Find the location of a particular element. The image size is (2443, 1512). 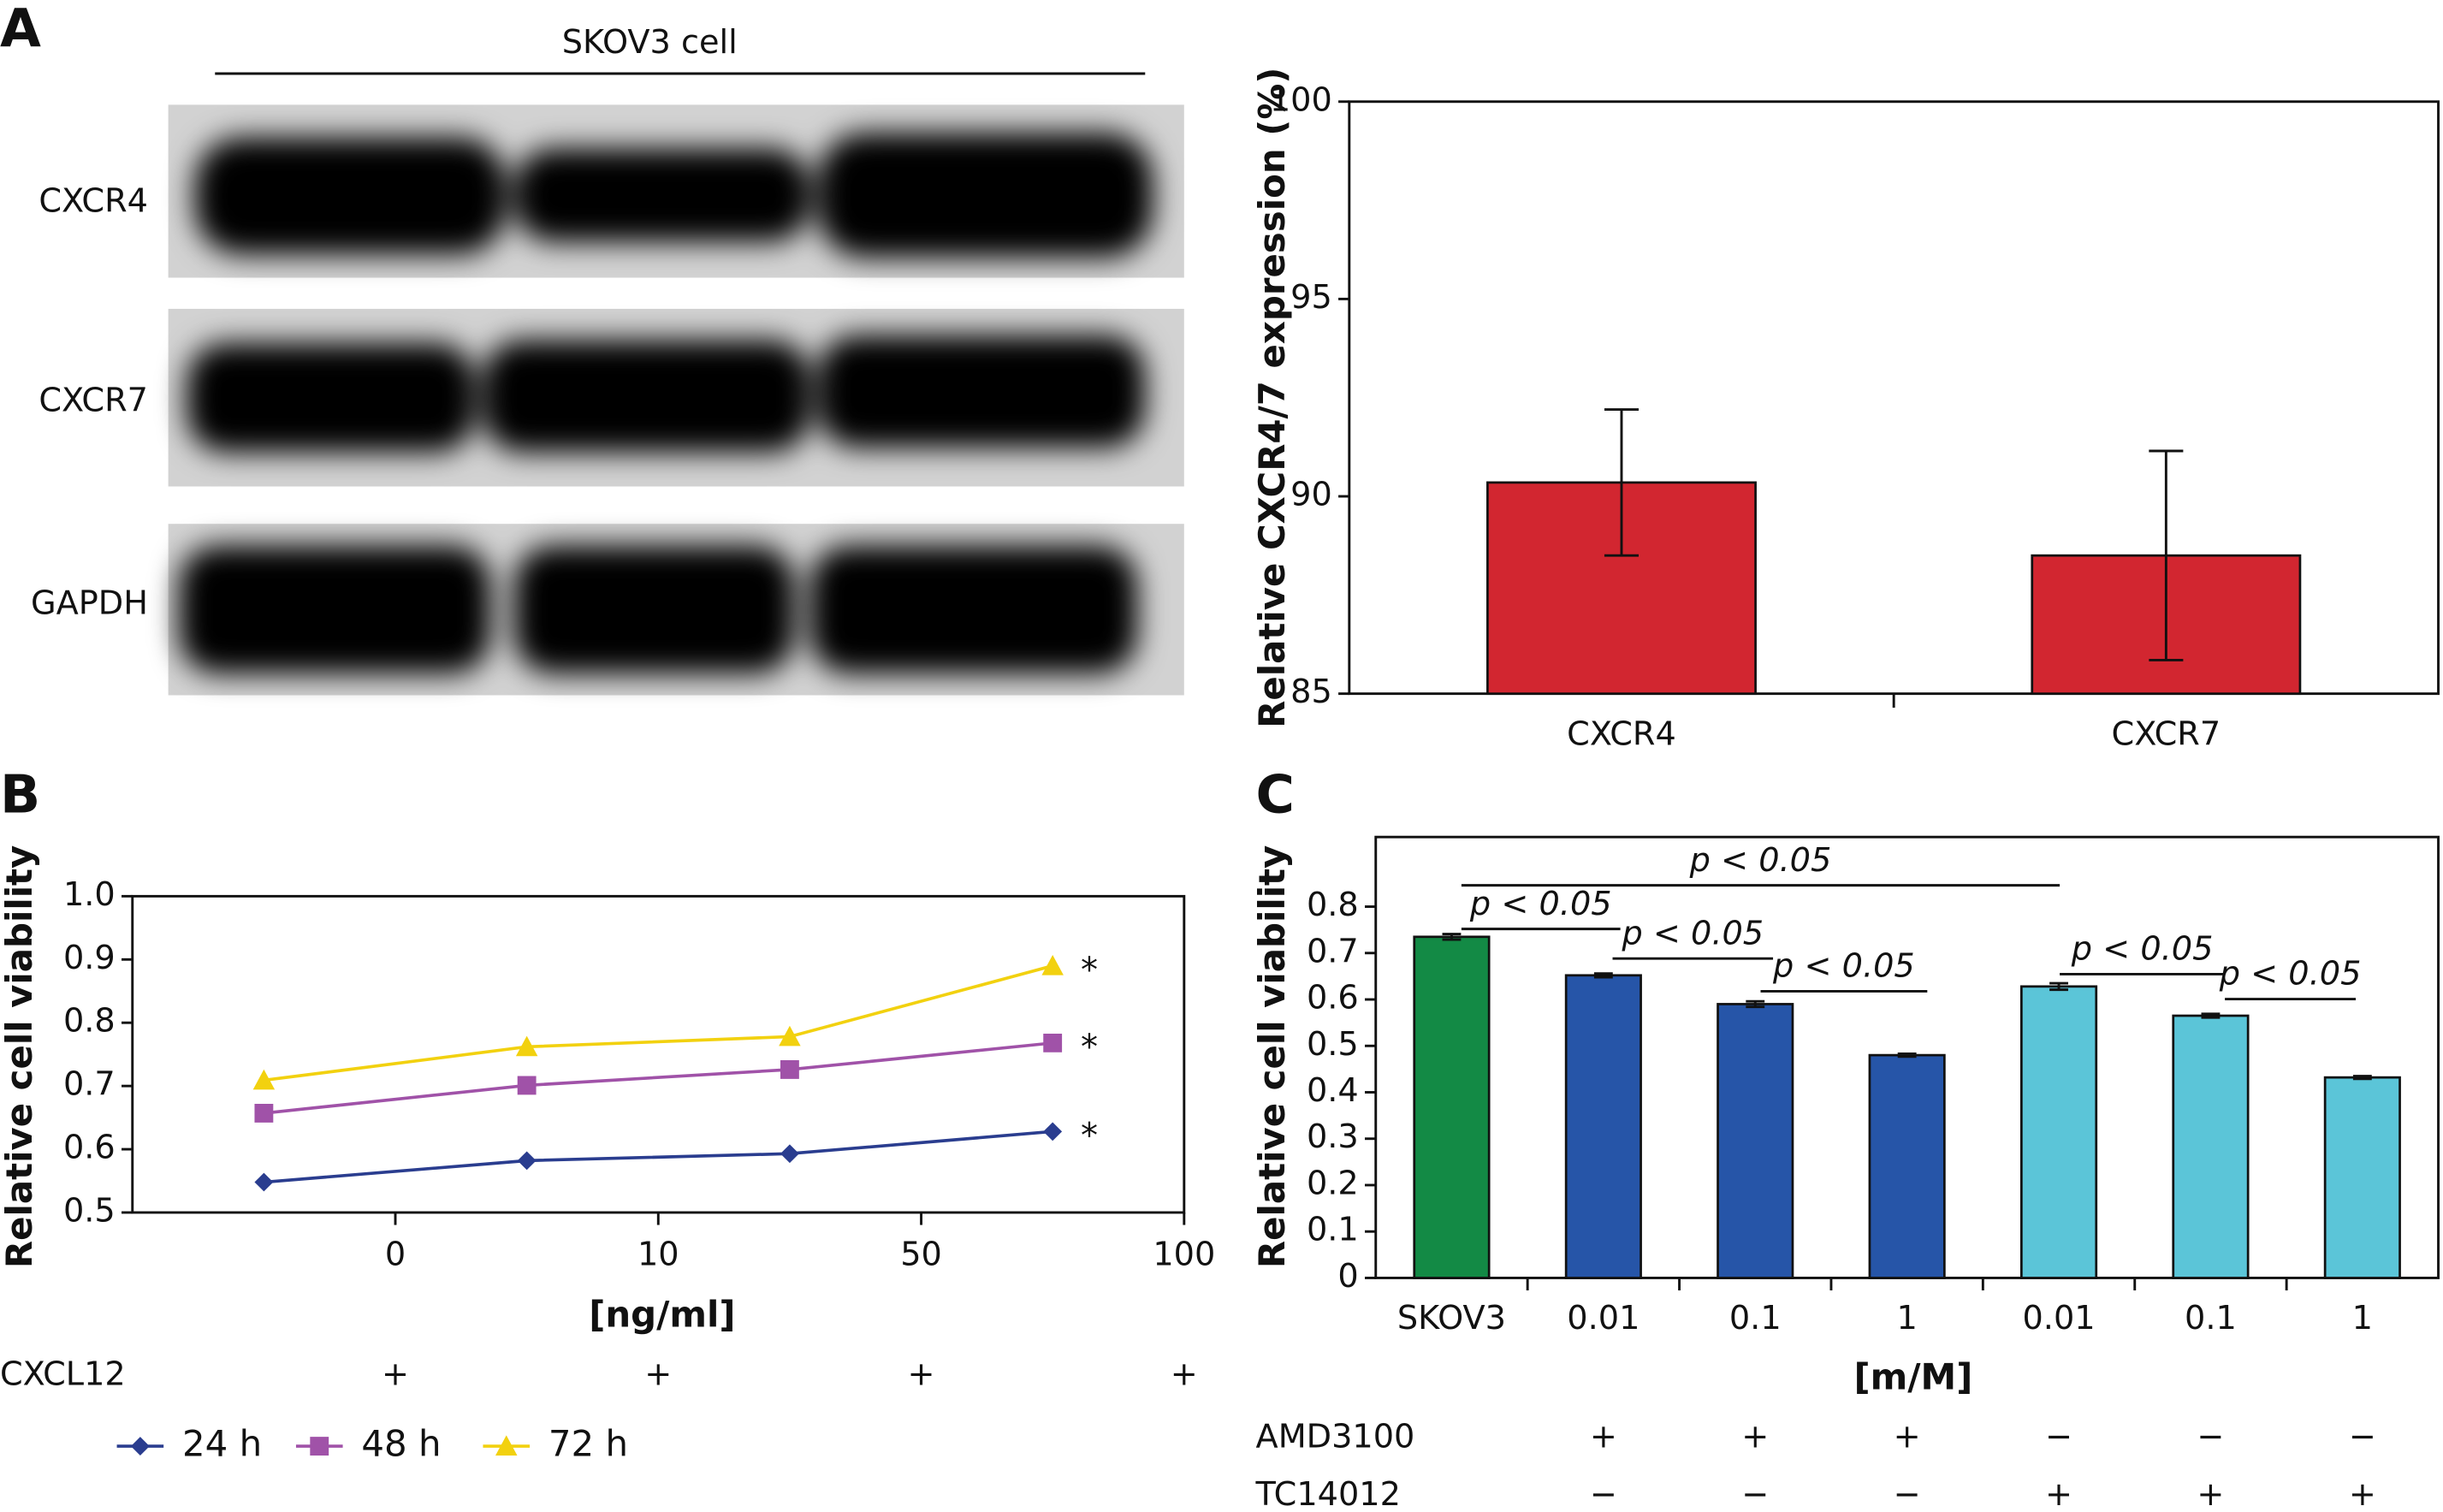

legend-label: 24 h is located at coordinates (222, 1444).